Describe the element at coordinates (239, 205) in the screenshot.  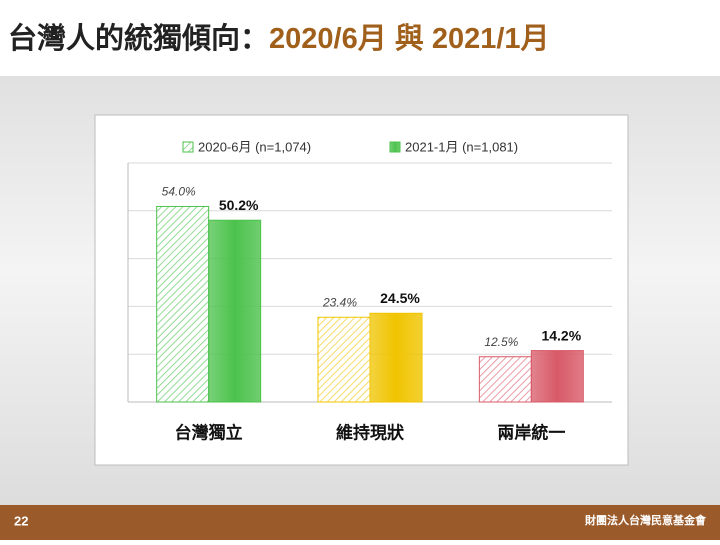
I see `value-label: 50.2%` at that location.